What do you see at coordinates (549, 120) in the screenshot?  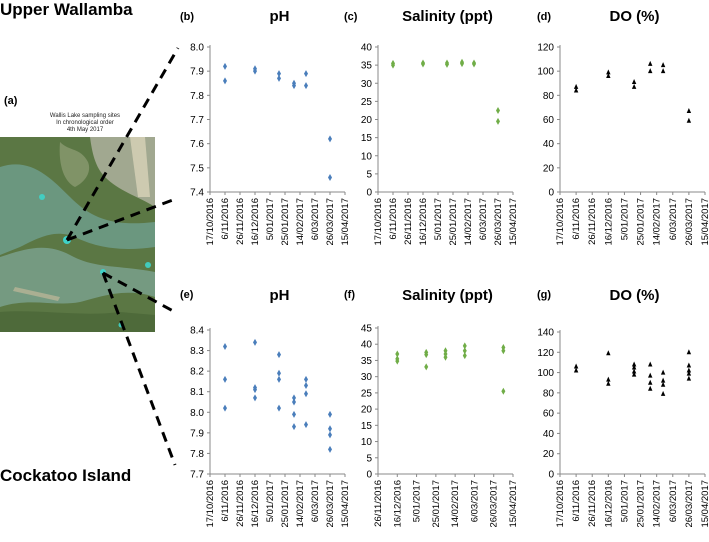 I see `y-tick-label: 60` at bounding box center [549, 120].